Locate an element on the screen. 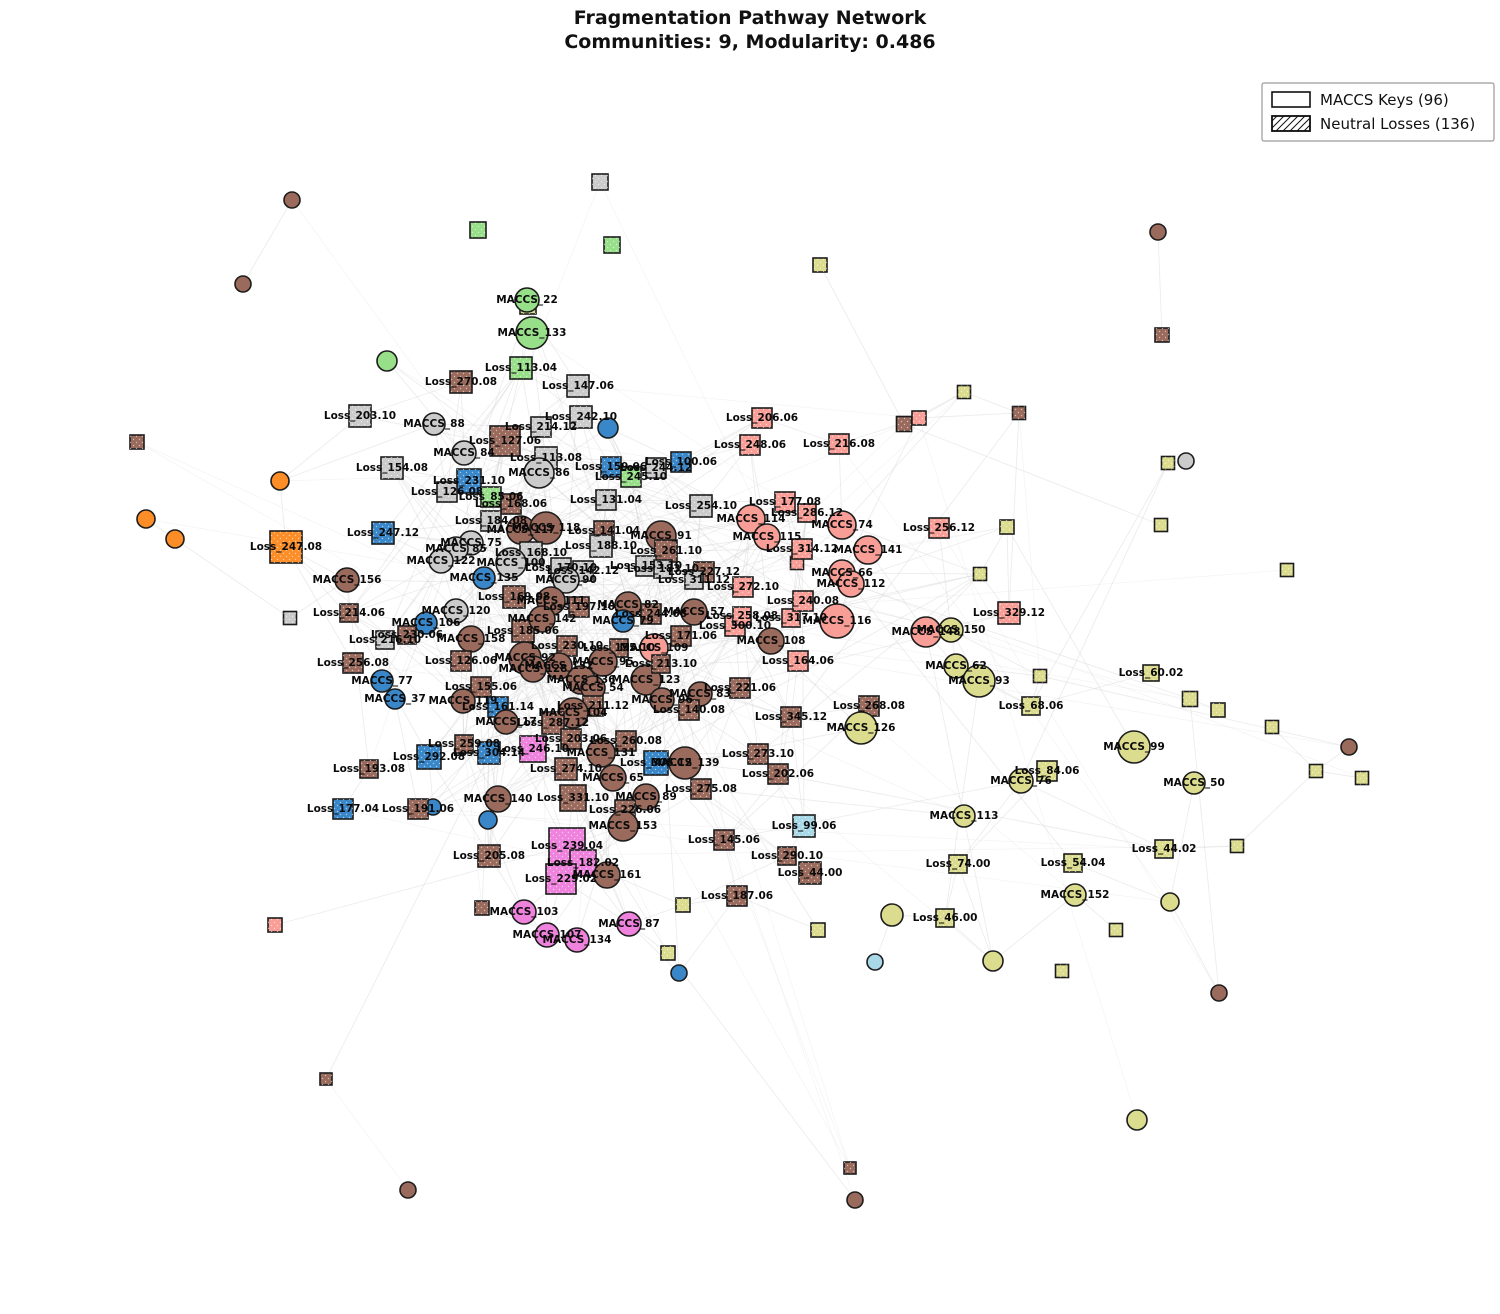 The image size is (1500, 1314). node-label: Loss_345.12 is located at coordinates (791, 717).